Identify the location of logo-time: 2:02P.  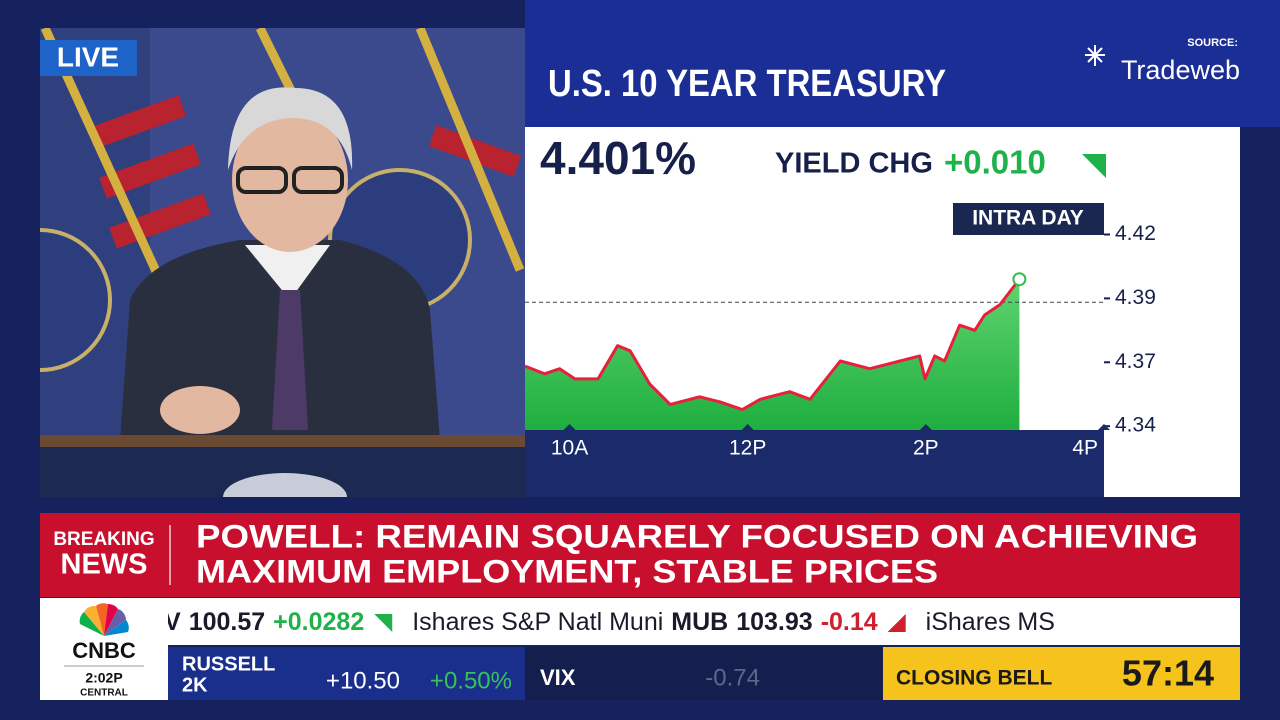
(103, 678).